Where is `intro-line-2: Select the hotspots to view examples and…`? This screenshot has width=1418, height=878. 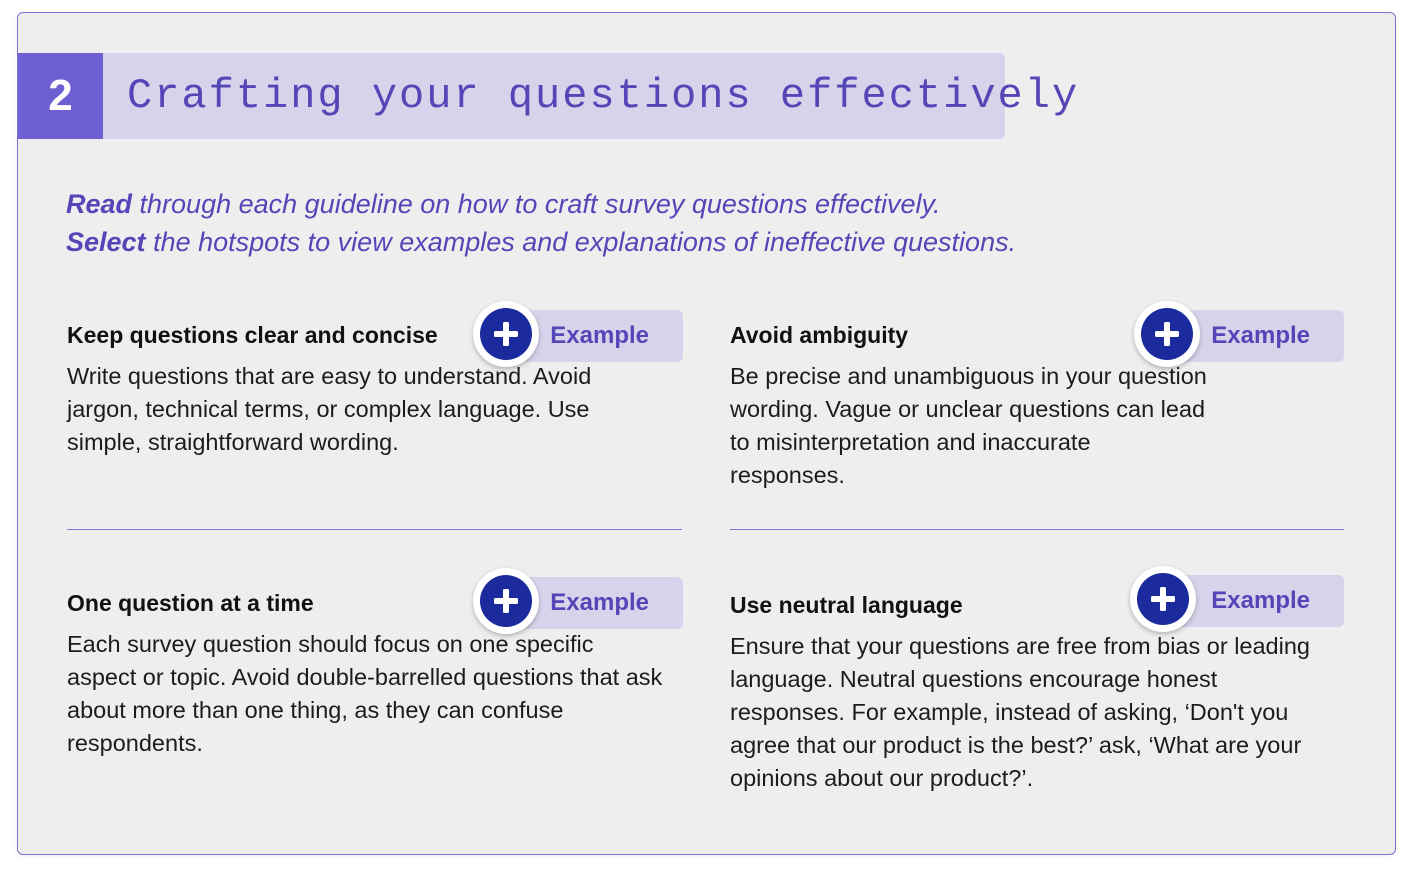 intro-line-2: Select the hotspots to view examples and… is located at coordinates (616, 242).